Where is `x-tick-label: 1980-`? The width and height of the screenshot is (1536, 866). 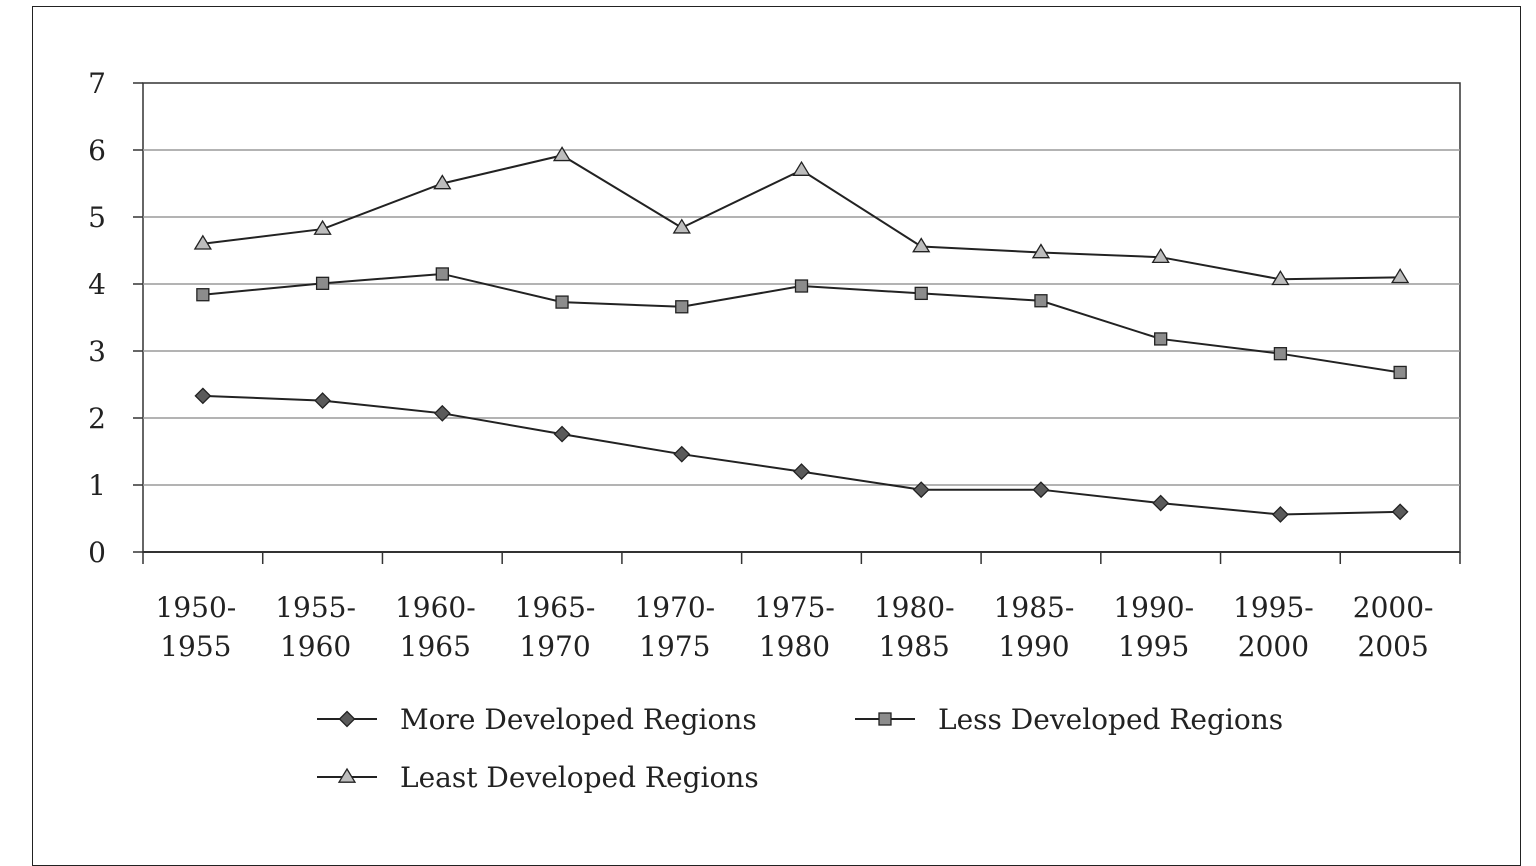 x-tick-label: 1980- is located at coordinates (914, 607).